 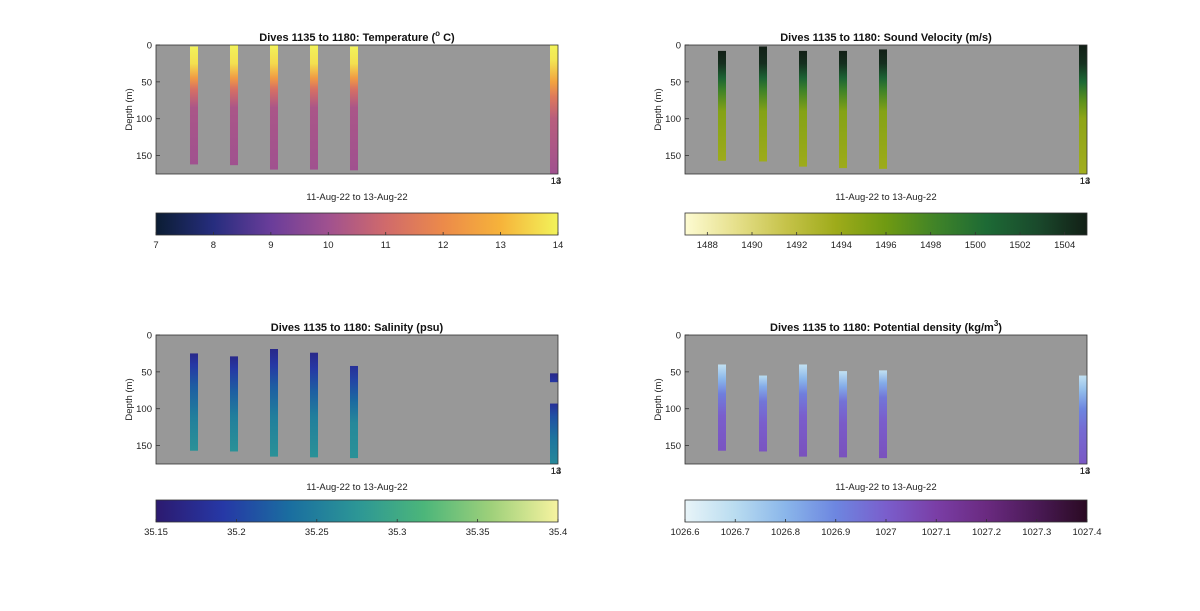 What do you see at coordinates (684, 532) in the screenshot?
I see `colorbar-tick-label: 1026.6` at bounding box center [684, 532].